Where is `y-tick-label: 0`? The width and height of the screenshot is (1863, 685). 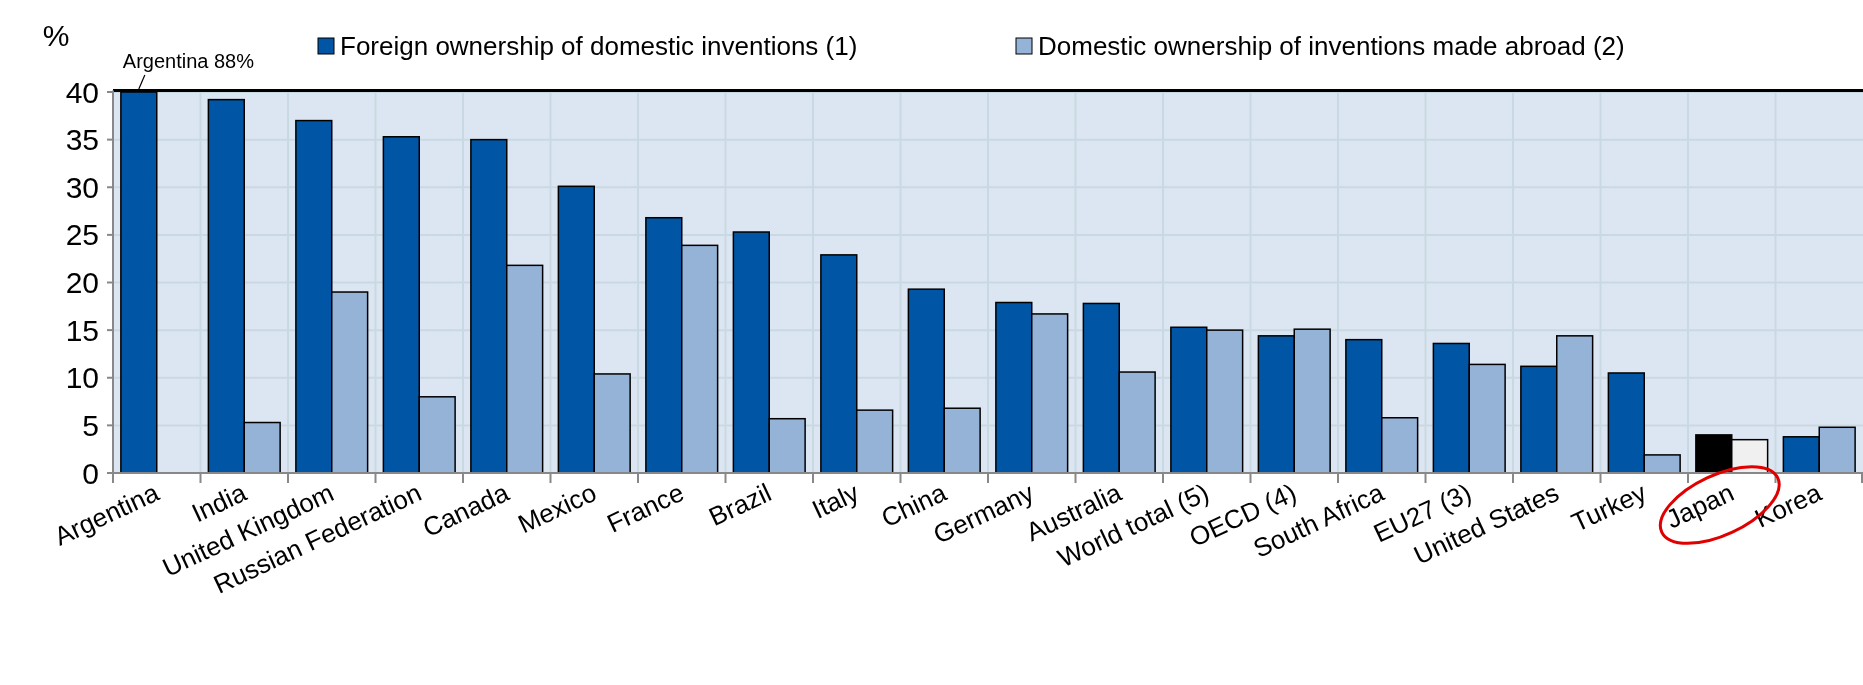 y-tick-label: 0 is located at coordinates (90, 473).